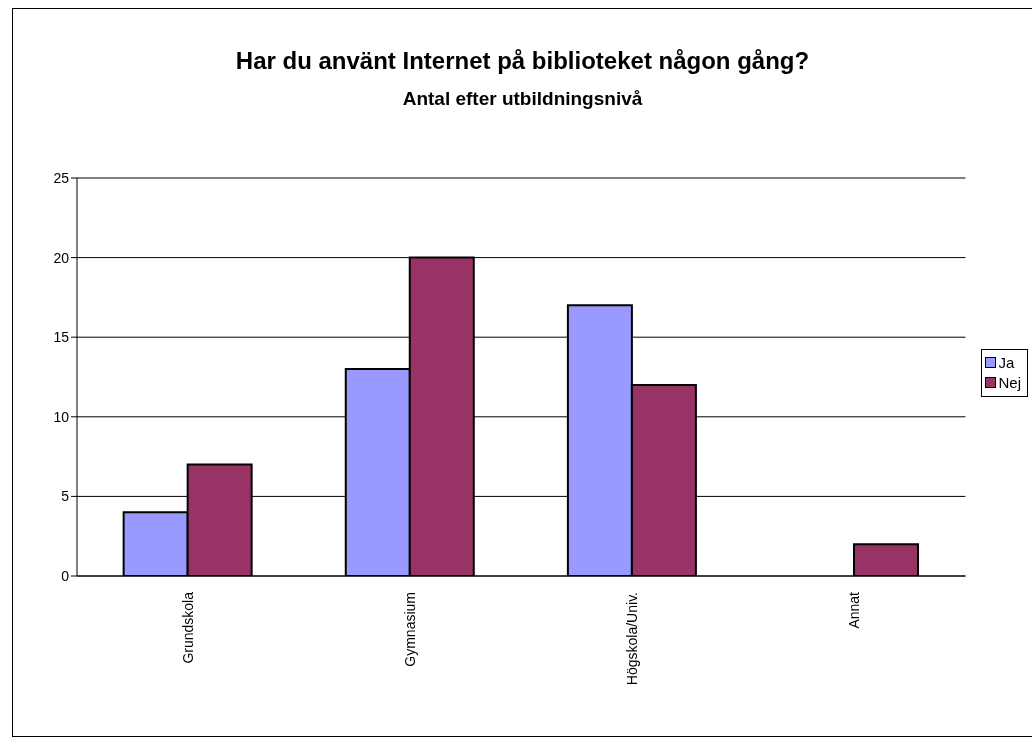  I want to click on y-tick-label: 0, so click(65, 575).